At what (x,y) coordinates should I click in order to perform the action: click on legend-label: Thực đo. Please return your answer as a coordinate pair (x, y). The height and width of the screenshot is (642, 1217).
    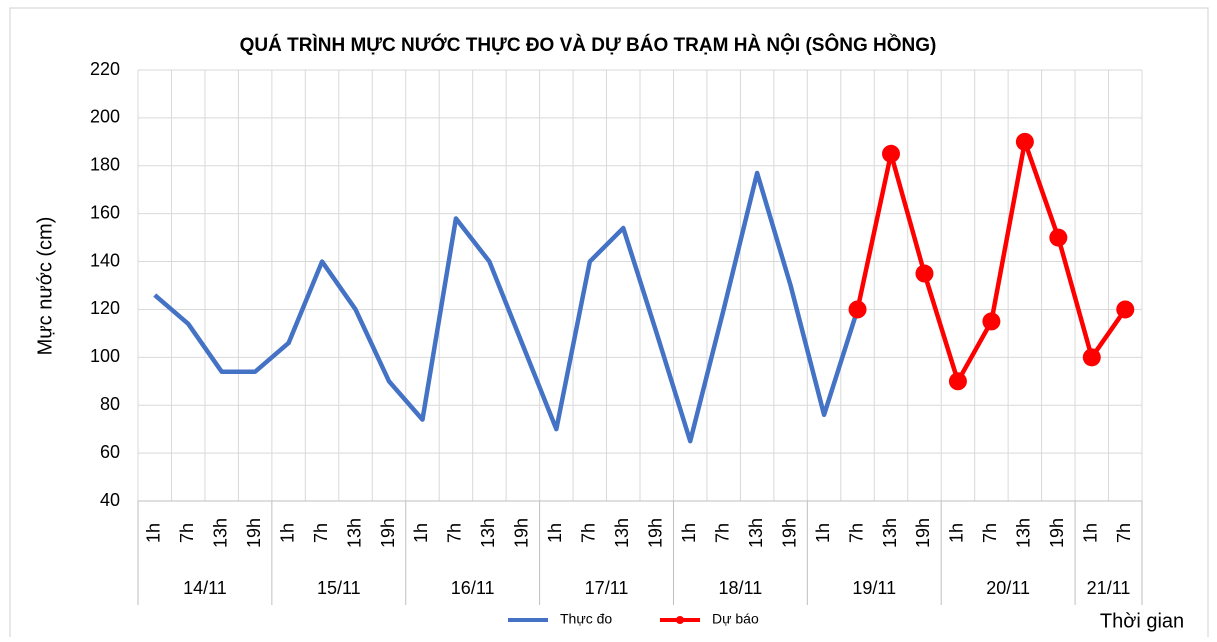
    Looking at the image, I should click on (586, 619).